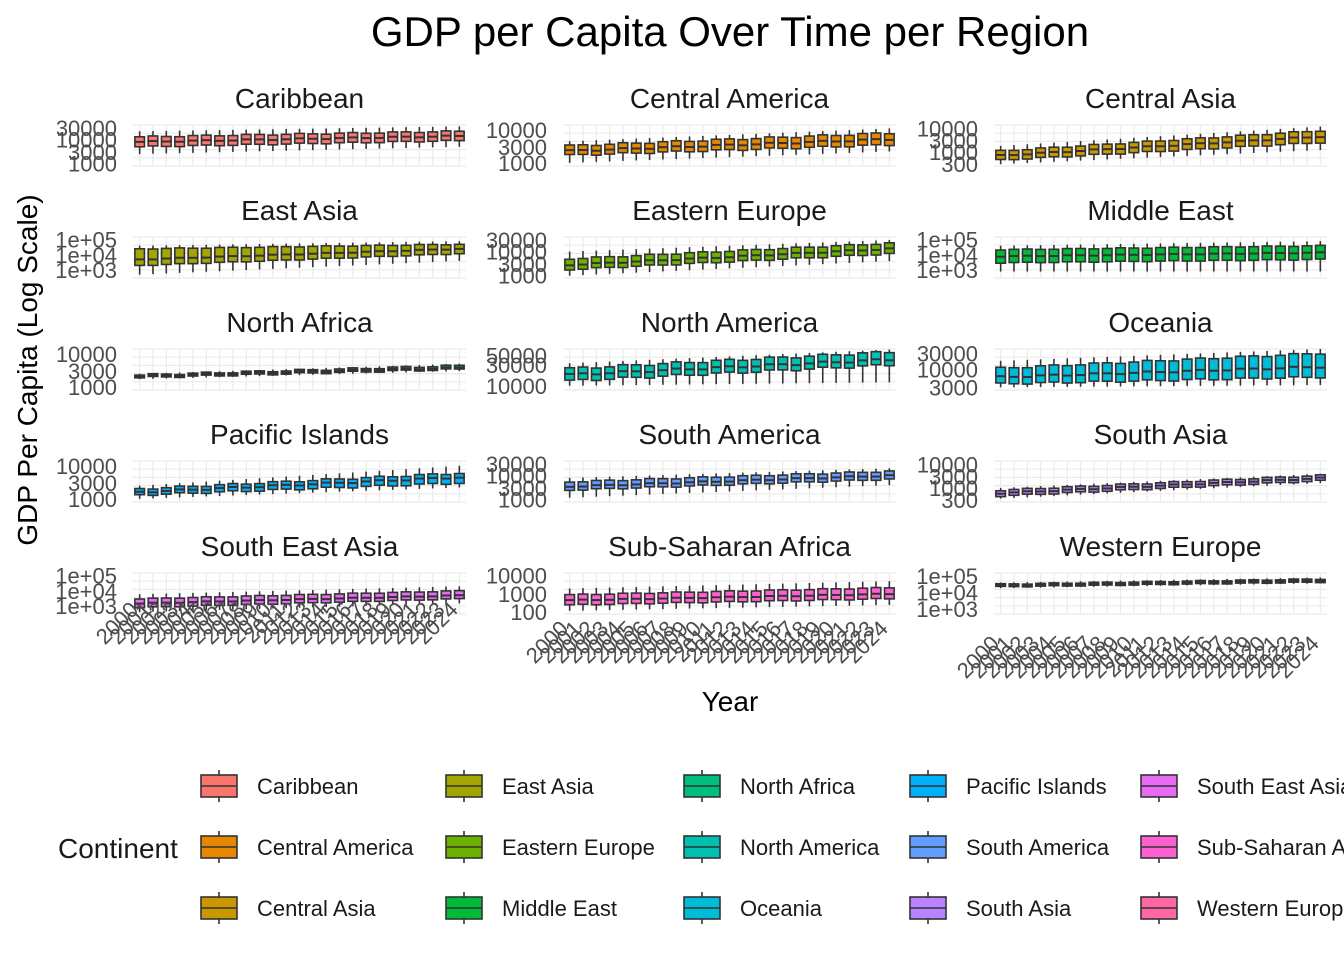  Describe the element at coordinates (86, 140) in the screenshot. I see `y-tick-label: 10000` at that location.